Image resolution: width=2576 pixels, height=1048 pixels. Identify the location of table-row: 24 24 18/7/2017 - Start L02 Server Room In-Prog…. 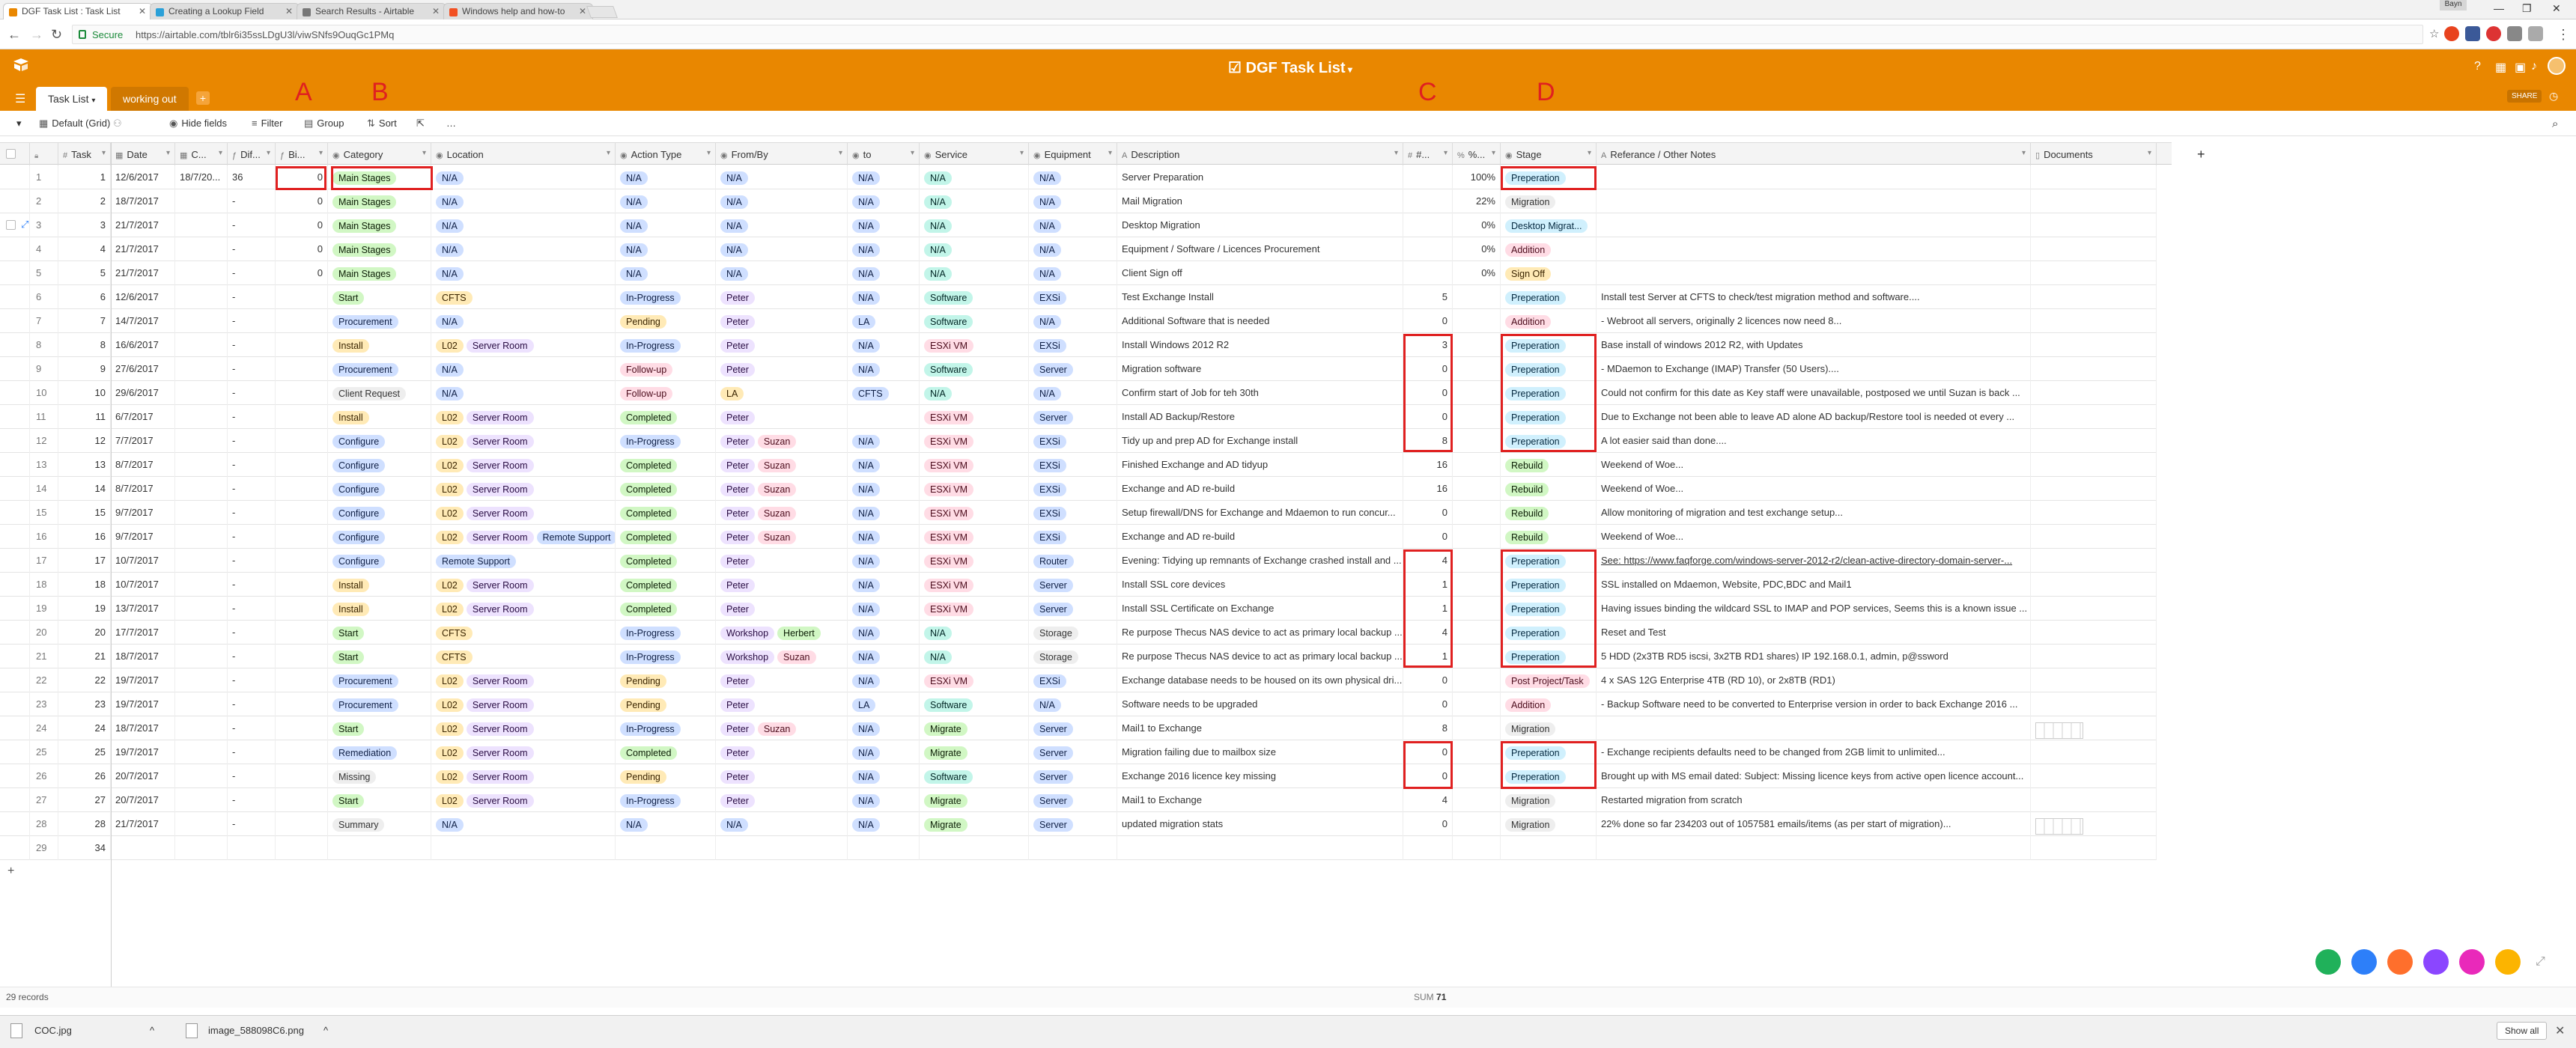
(1078, 728).